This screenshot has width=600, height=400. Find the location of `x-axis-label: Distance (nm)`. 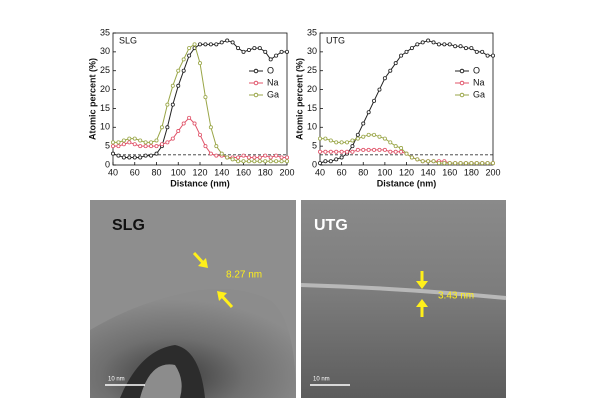

x-axis-label: Distance (nm) is located at coordinates (200, 183).